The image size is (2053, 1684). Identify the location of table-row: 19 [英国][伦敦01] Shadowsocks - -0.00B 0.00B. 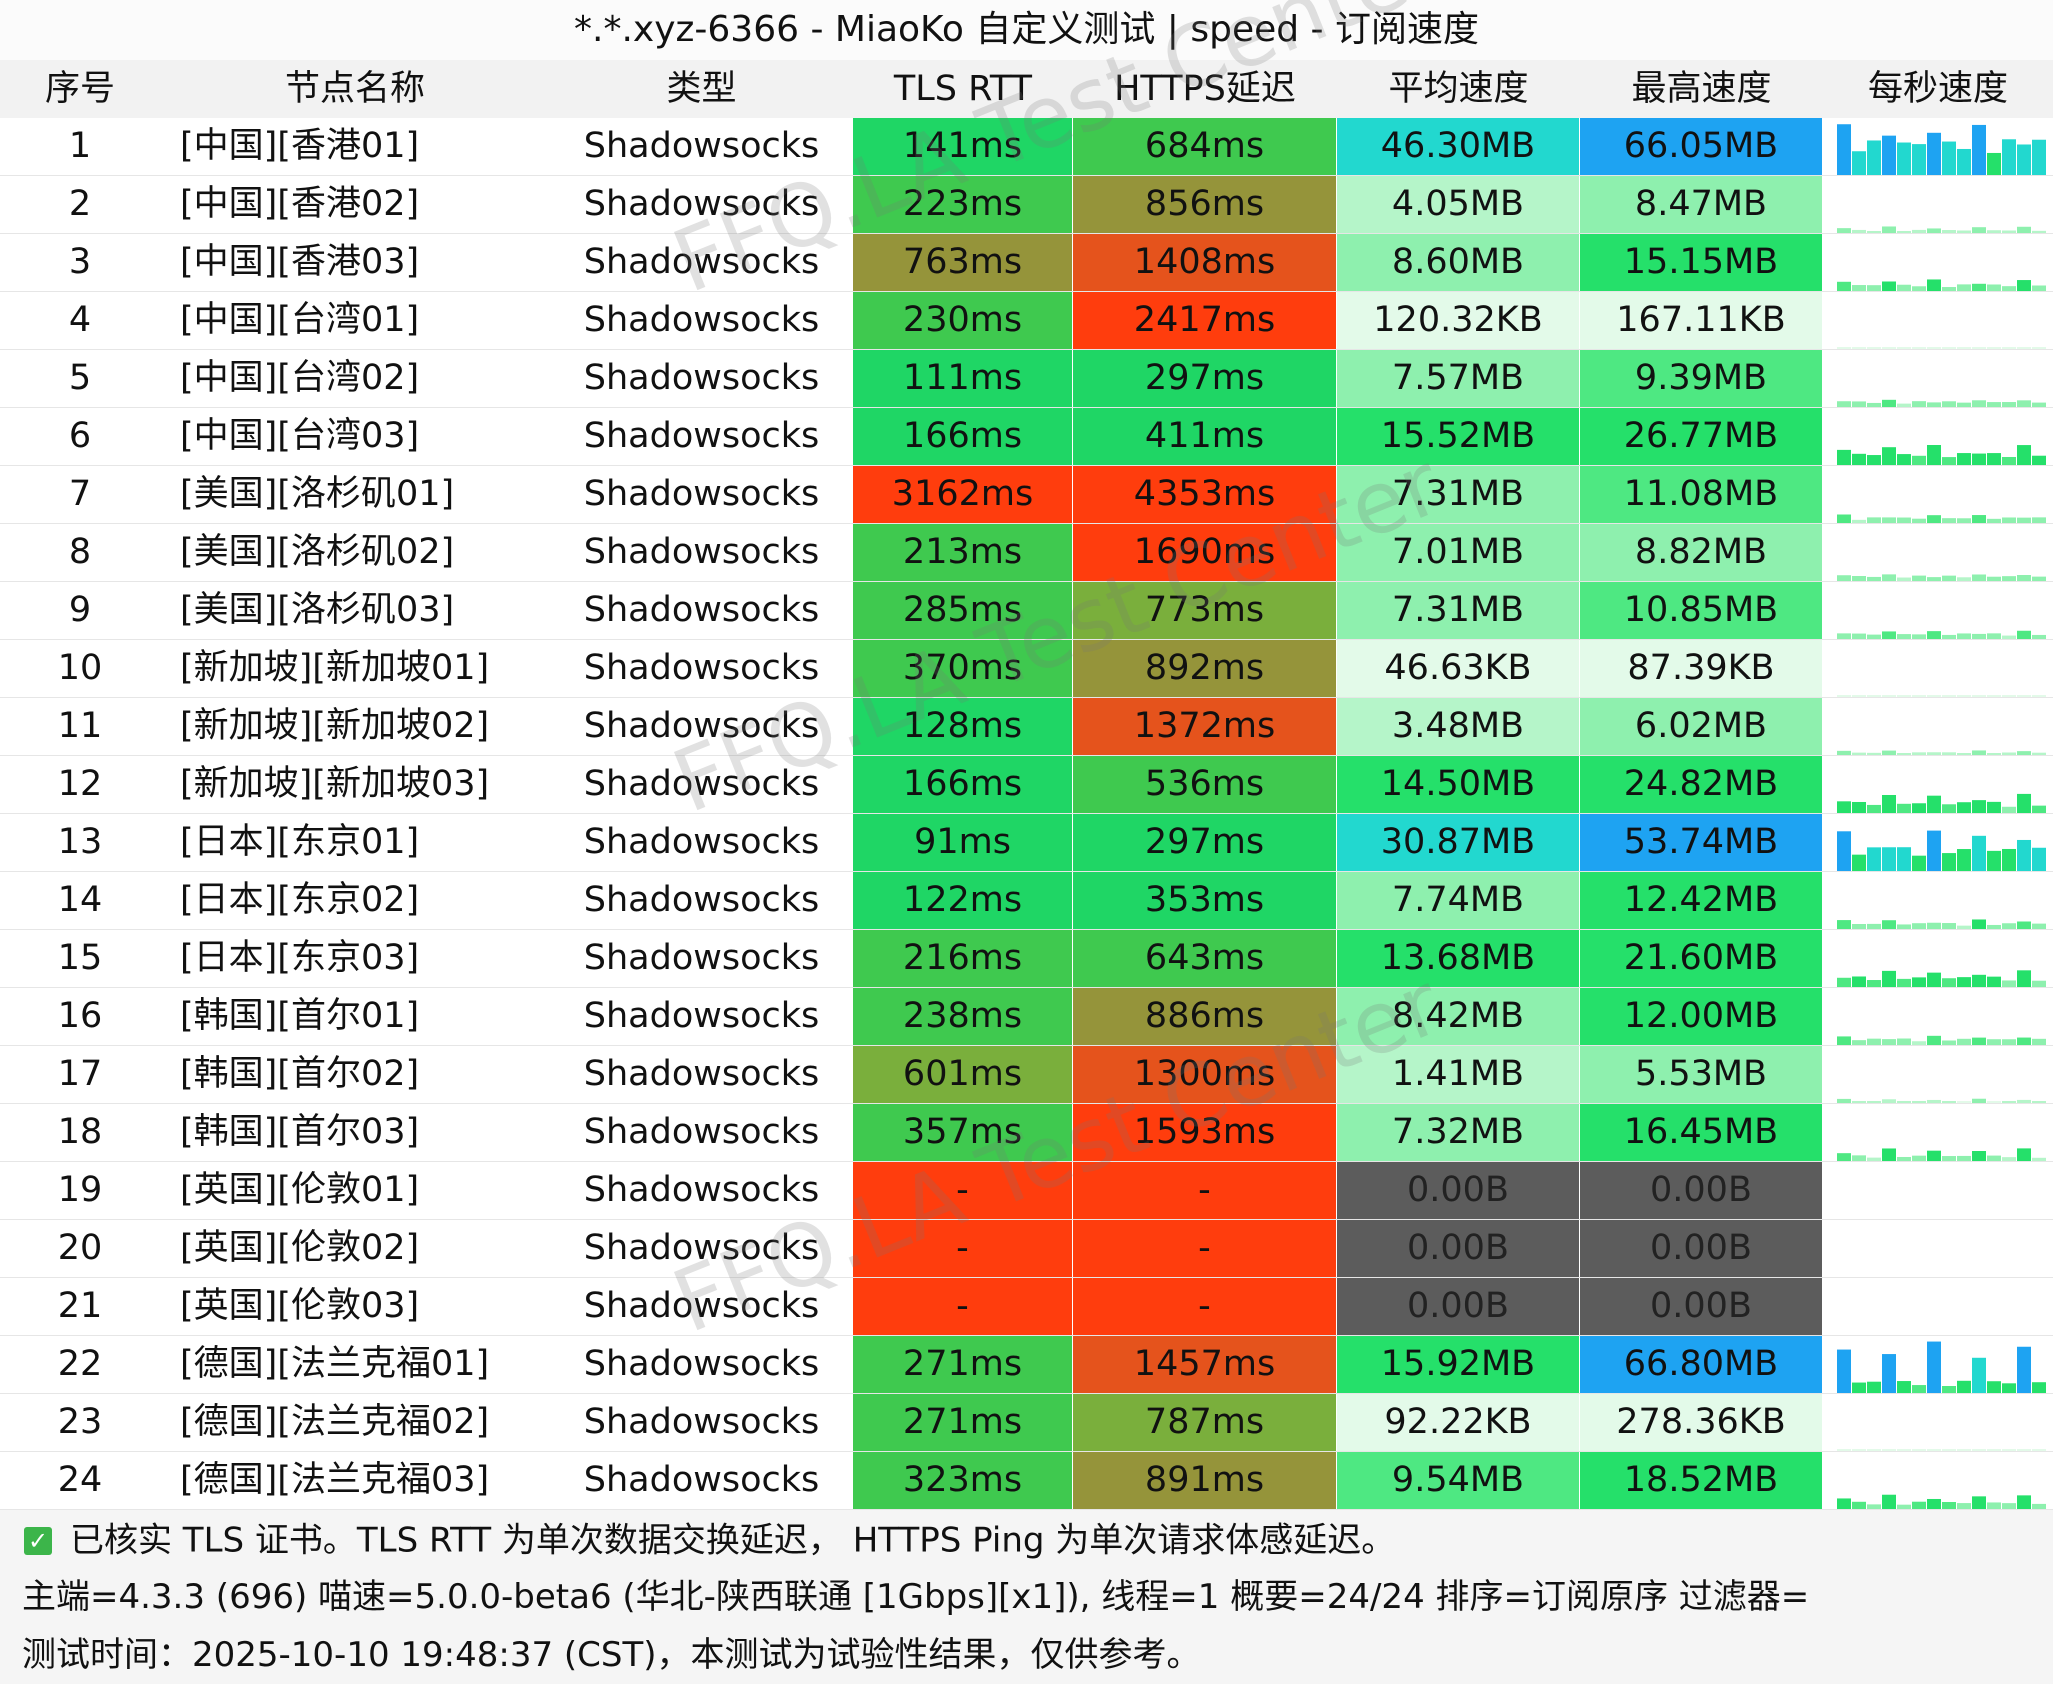
(1026, 1191).